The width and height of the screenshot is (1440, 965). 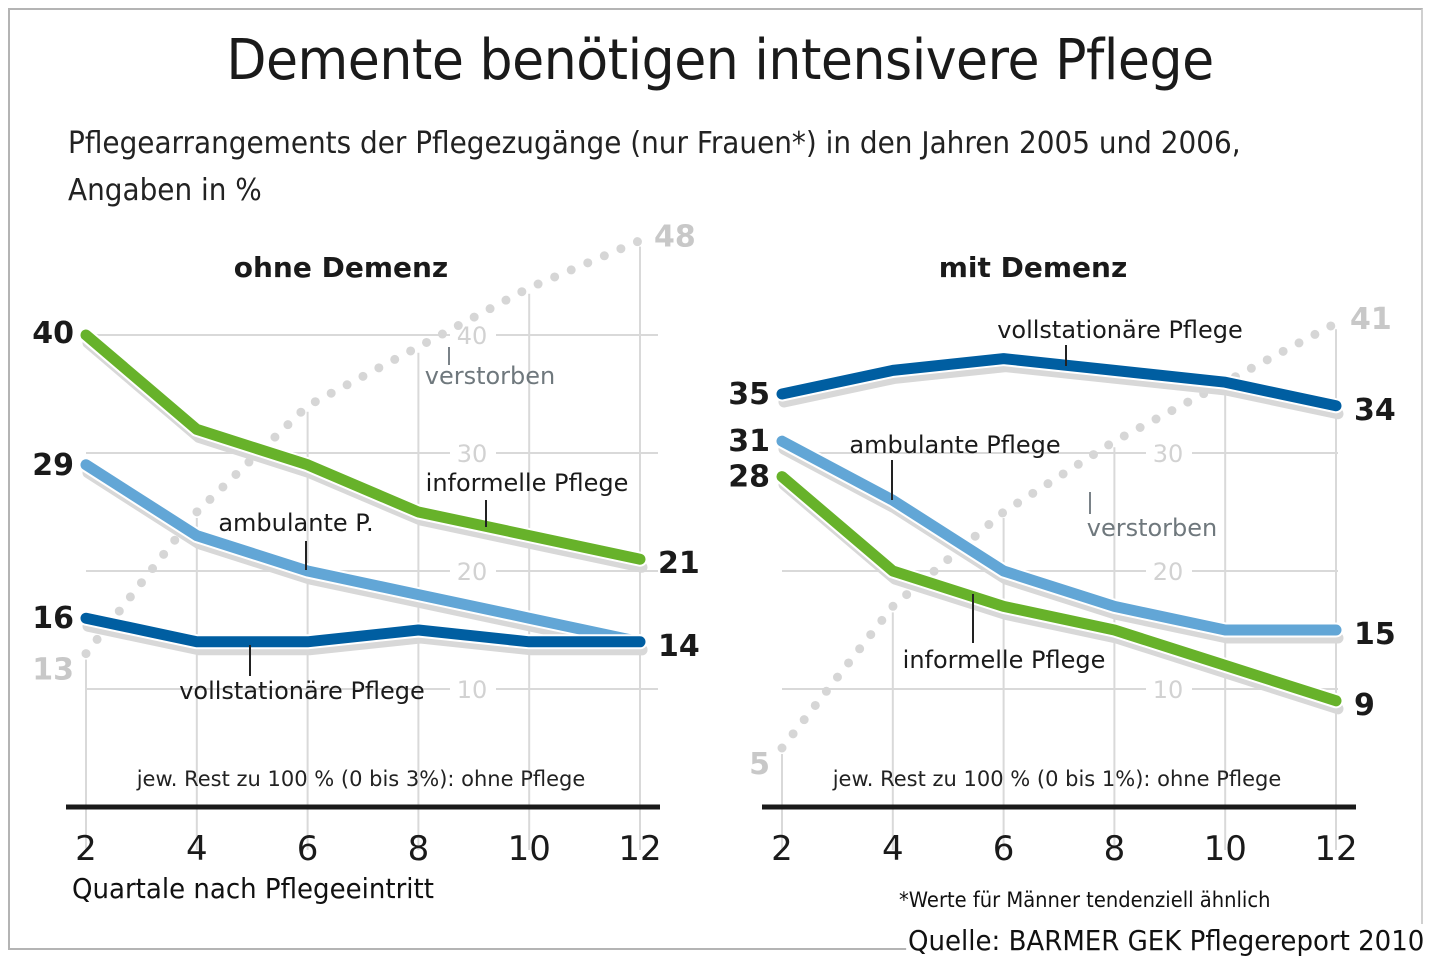 I want to click on start-value-label: 28, so click(x=749, y=477).